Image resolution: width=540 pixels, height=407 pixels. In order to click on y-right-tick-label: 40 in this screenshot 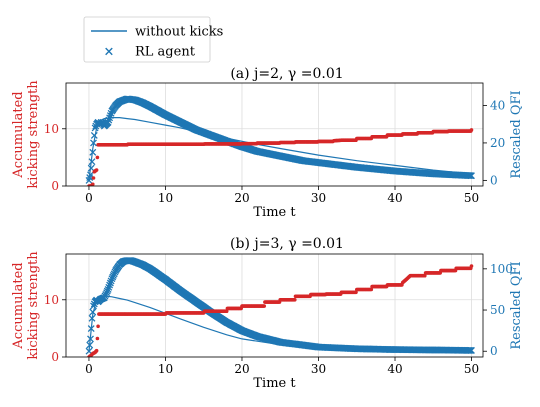, I will do `click(497, 105)`.